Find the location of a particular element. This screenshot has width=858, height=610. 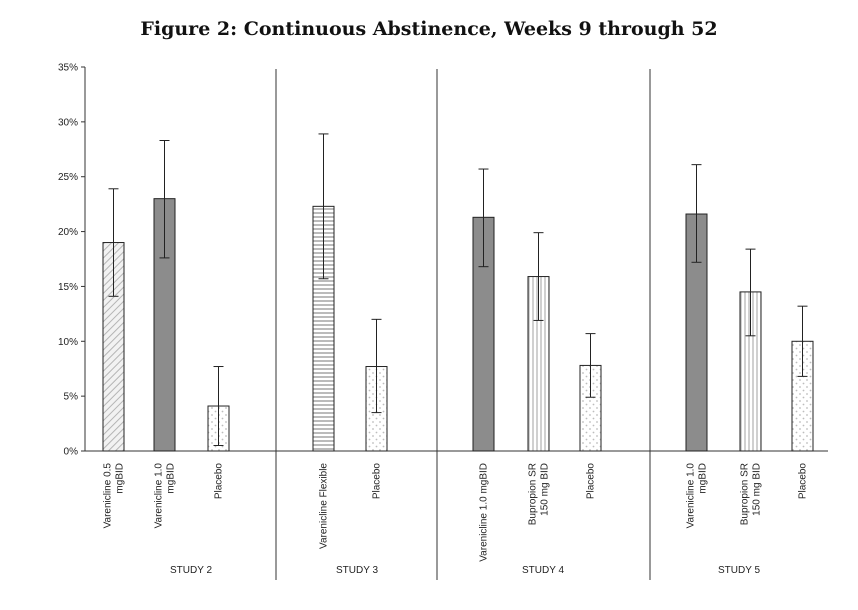

category-label: Varenicline 0.5 is located at coordinates (108, 496).